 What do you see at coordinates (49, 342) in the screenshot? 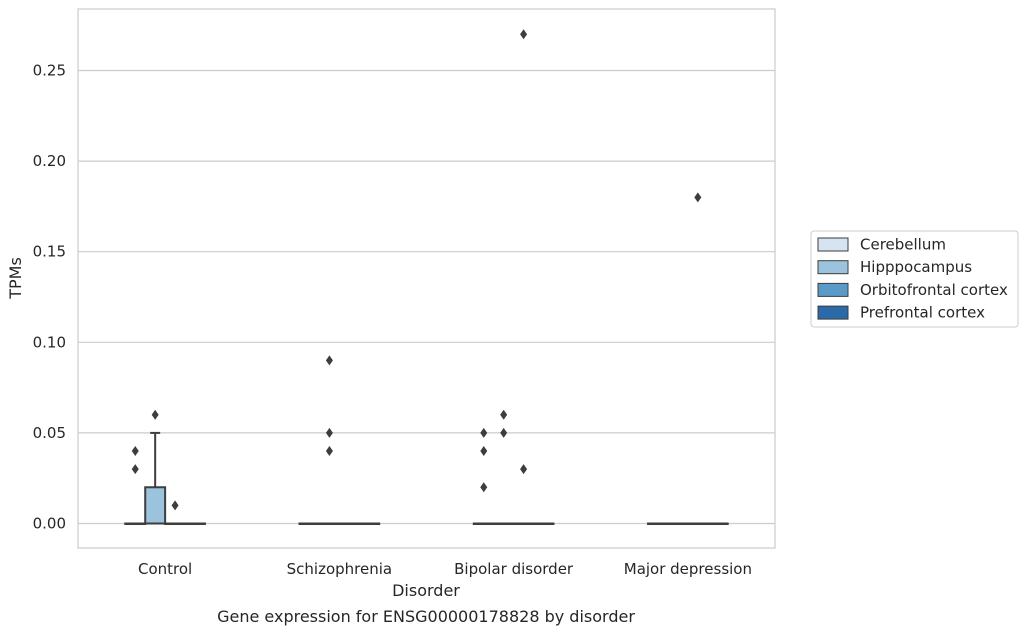
I see `y-tick-label: 0.10` at bounding box center [49, 342].